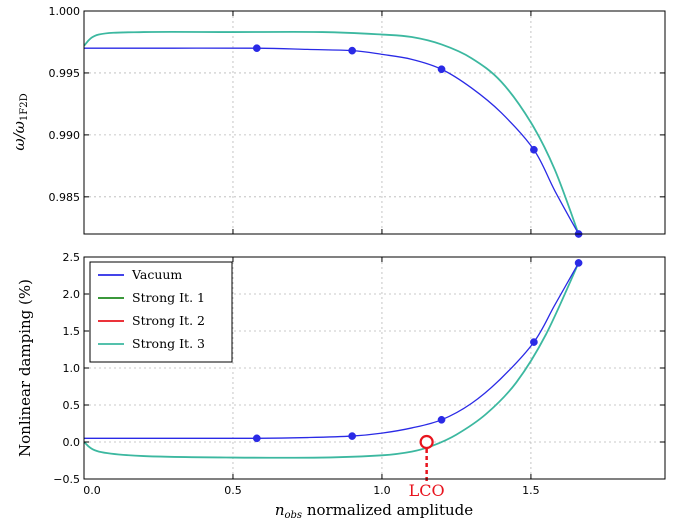 The height and width of the screenshot is (522, 673). Describe the element at coordinates (92, 490) in the screenshot. I see `bottom-xtick-label-0: 0.0` at that location.